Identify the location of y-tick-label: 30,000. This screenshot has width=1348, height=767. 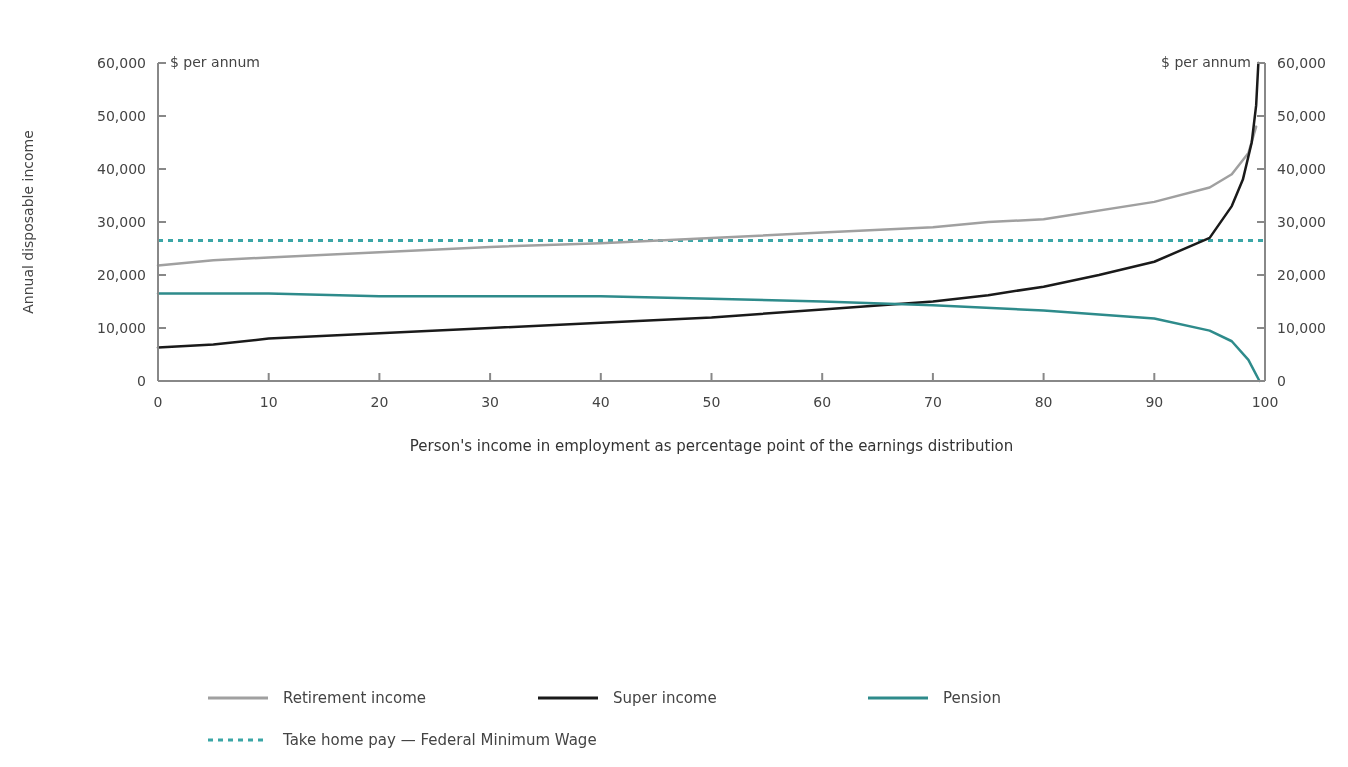
(121, 221).